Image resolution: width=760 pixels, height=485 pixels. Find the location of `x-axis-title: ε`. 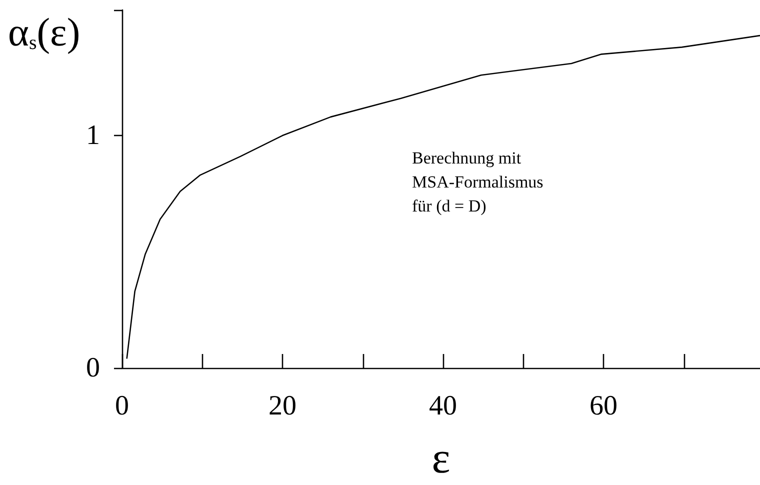

x-axis-title: ε is located at coordinates (441, 458).